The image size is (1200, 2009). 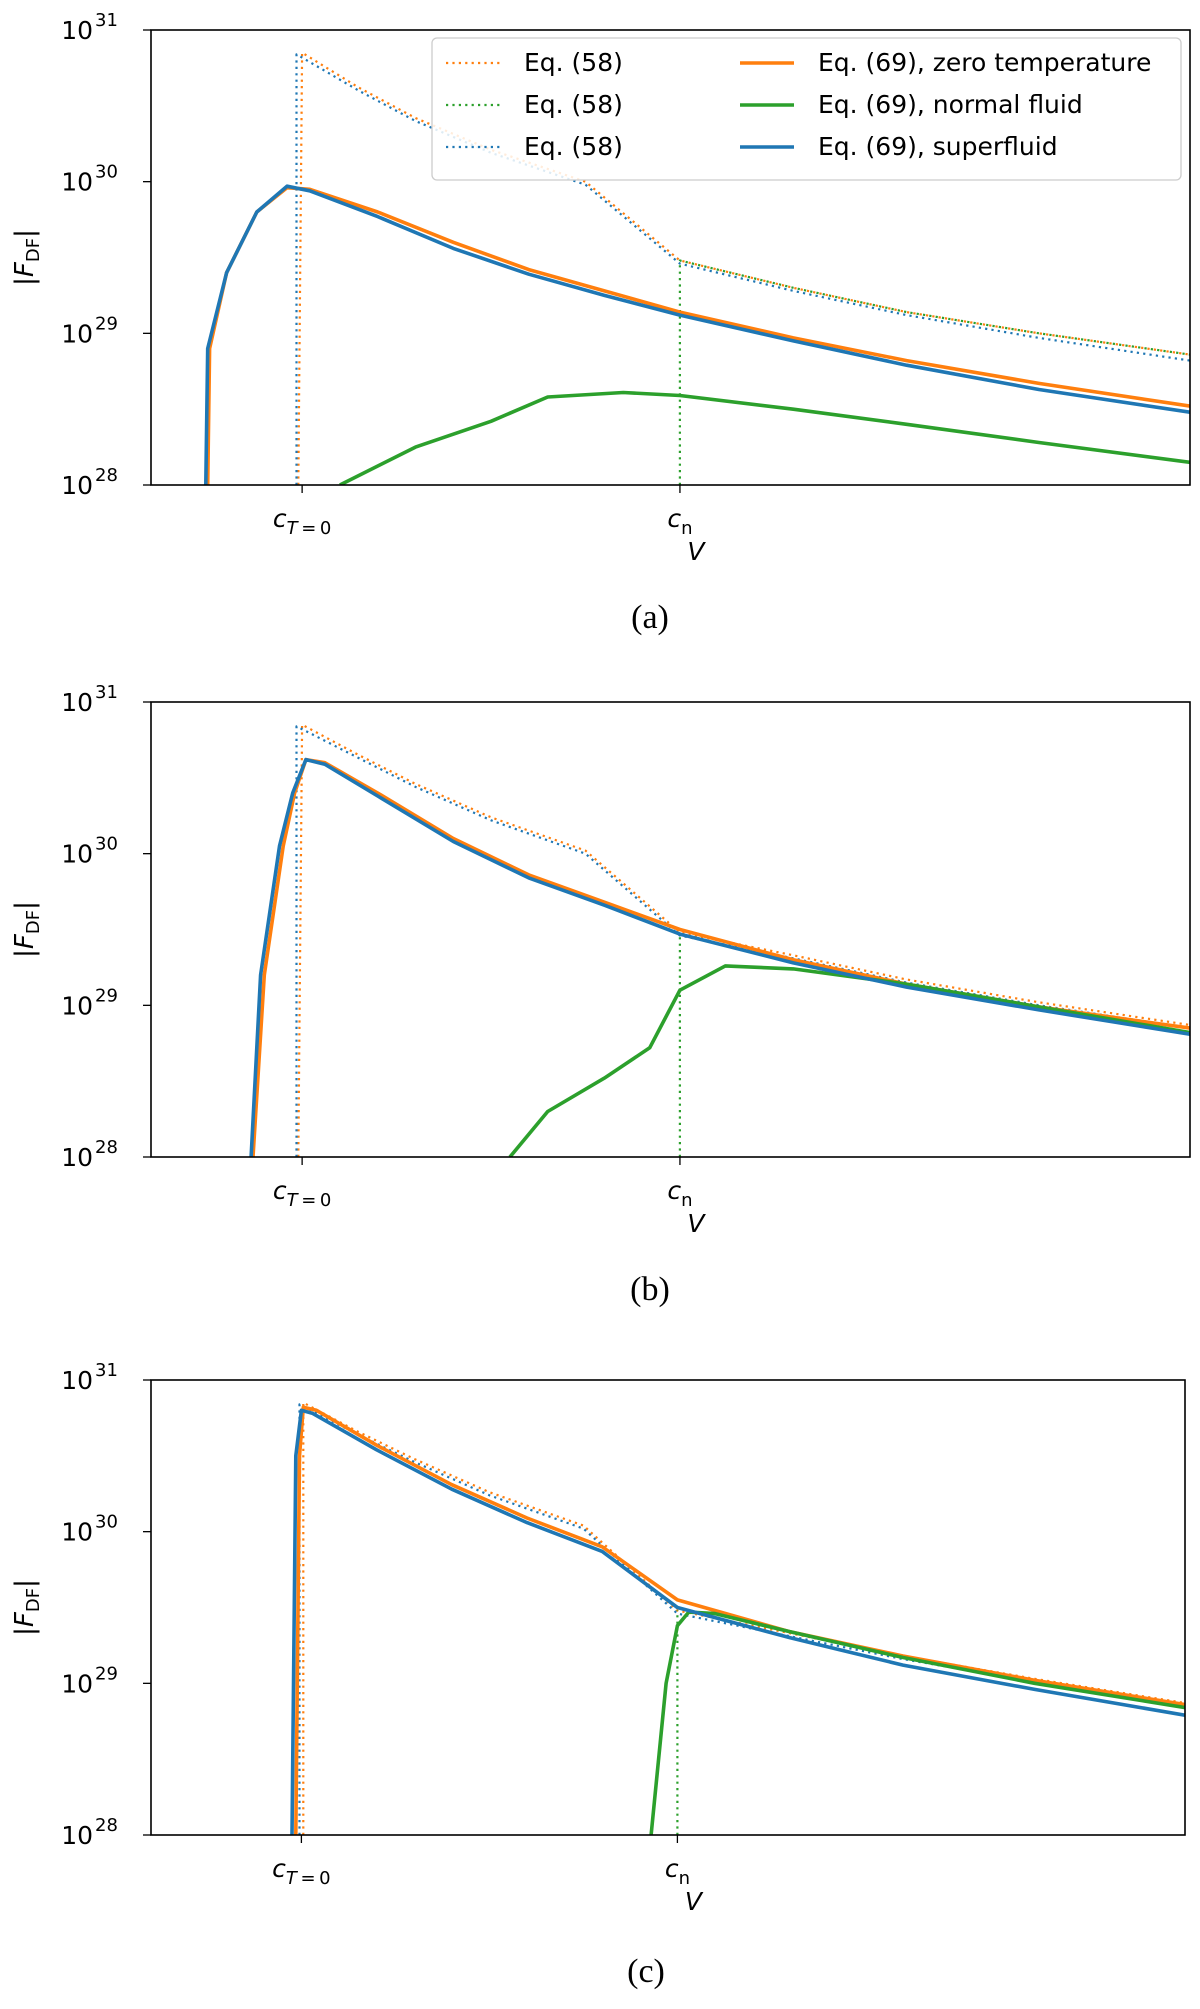 What do you see at coordinates (650, 617) in the screenshot?
I see `panel-caption: (a)` at bounding box center [650, 617].